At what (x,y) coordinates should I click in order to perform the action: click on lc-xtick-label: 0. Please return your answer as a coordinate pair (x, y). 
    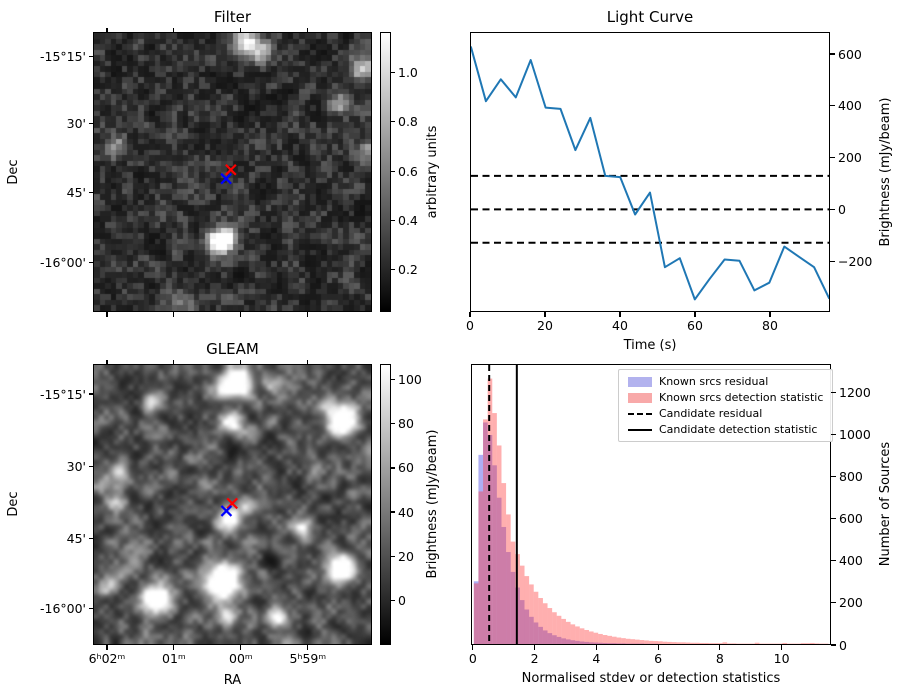
    Looking at the image, I should click on (470, 325).